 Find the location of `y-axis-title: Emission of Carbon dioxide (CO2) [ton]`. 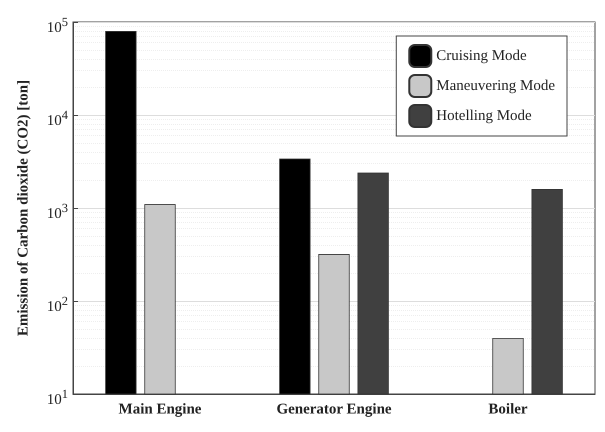

y-axis-title: Emission of Carbon dioxide (CO2) [ton] is located at coordinates (24, 208).